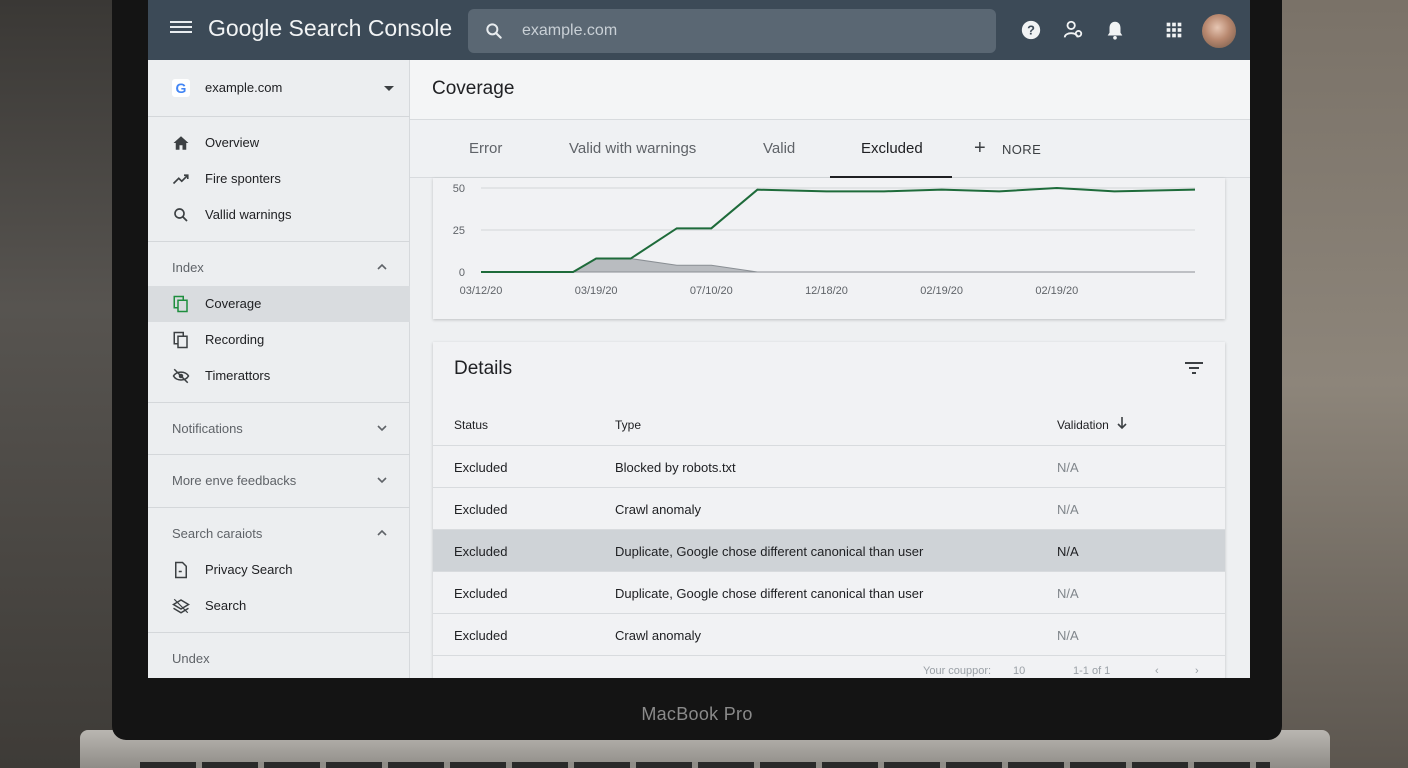 The height and width of the screenshot is (768, 1408). I want to click on search-bar, so click(732, 31).